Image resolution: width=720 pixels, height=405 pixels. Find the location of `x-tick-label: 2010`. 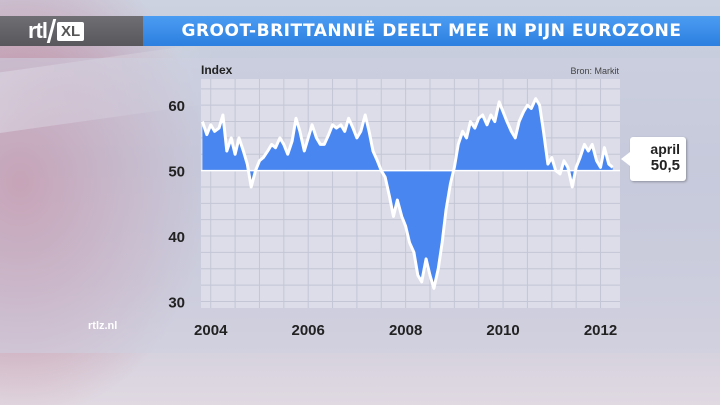

x-tick-label: 2010 is located at coordinates (502, 330).